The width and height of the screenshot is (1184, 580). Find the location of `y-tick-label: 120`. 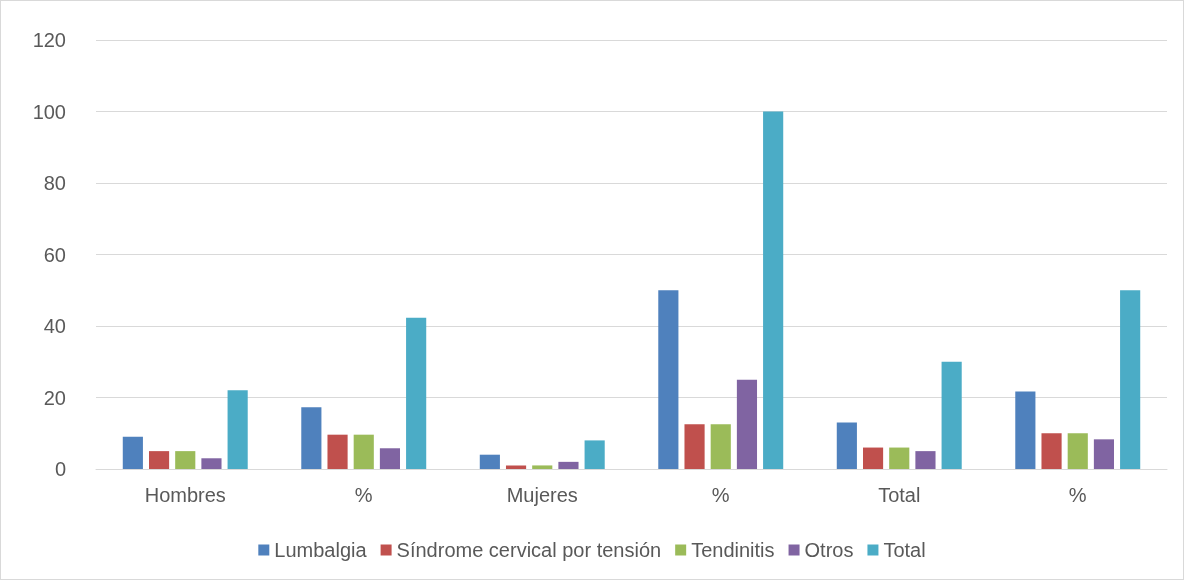

y-tick-label: 120 is located at coordinates (49, 40).